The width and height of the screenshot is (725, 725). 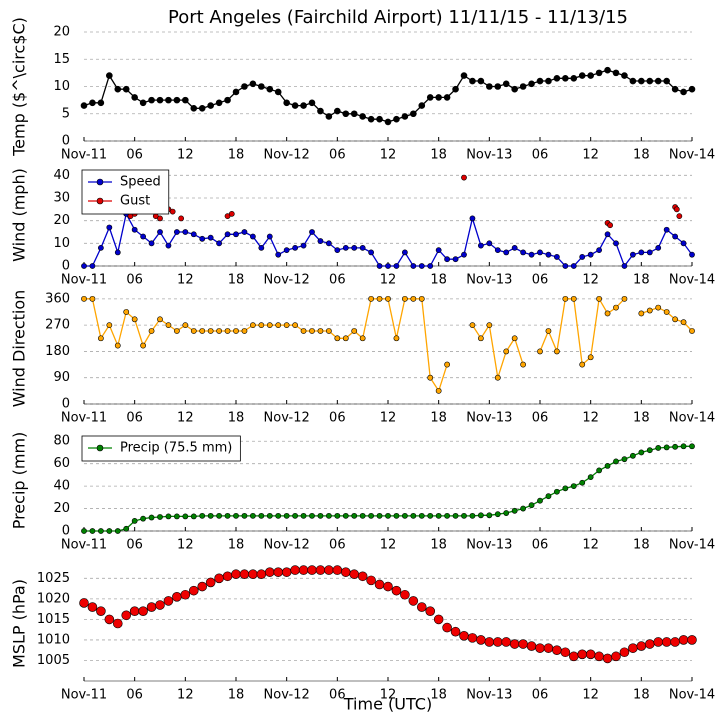 What do you see at coordinates (125, 192) in the screenshot?
I see `legend: Speed Gust` at bounding box center [125, 192].